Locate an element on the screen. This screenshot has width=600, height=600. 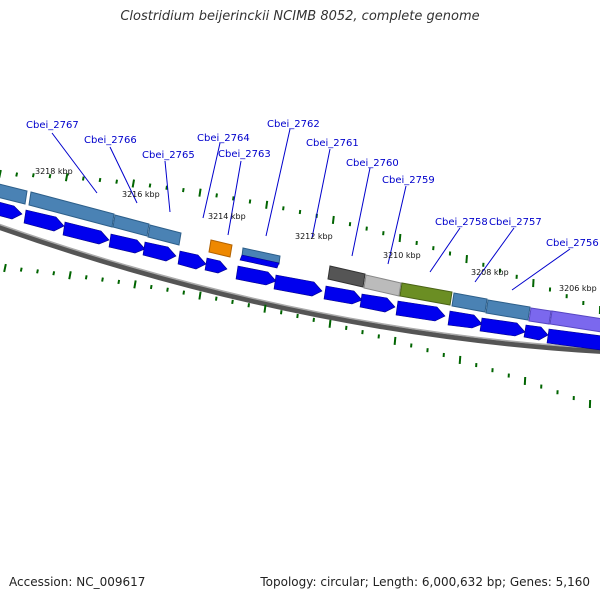
gene-label: Cbei_2757 is located at coordinates (515, 222).